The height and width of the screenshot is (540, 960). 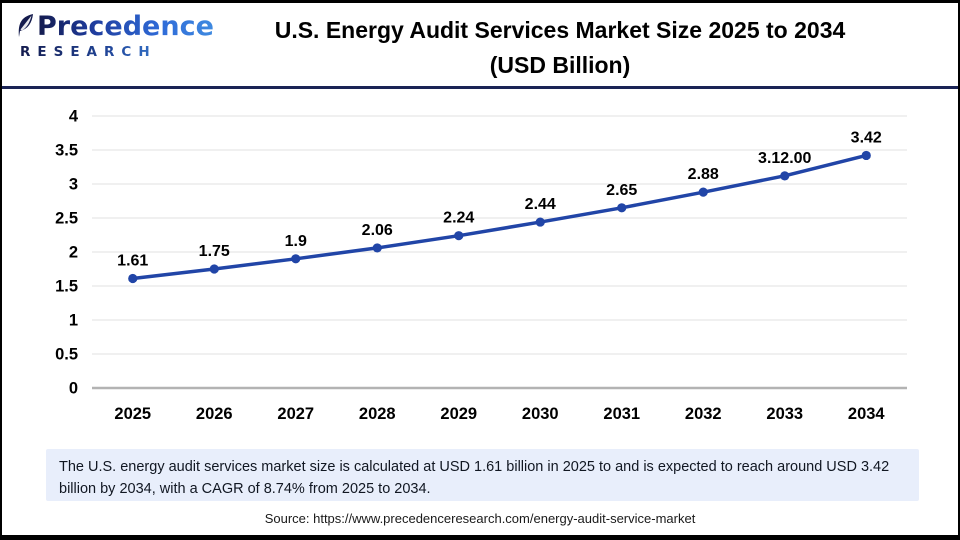 I want to click on data-point-label: 1.61, so click(x=132, y=261).